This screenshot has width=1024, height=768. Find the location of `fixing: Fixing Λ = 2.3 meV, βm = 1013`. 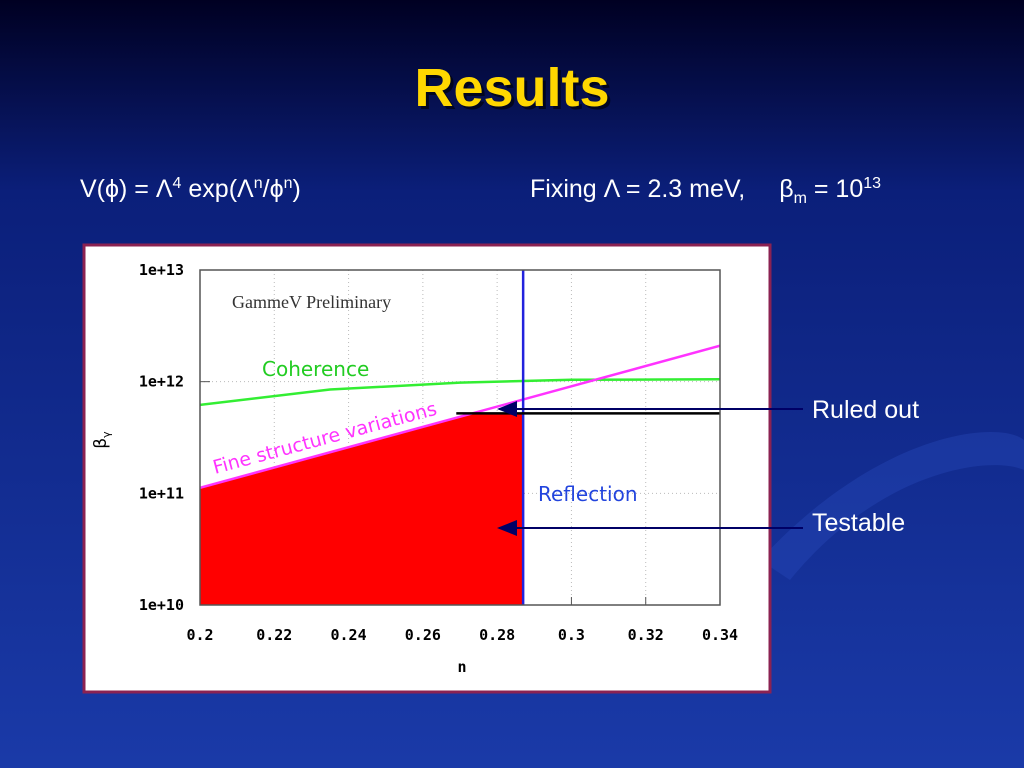

fixing: Fixing Λ = 2.3 meV, βm = 1013 is located at coordinates (705, 191).